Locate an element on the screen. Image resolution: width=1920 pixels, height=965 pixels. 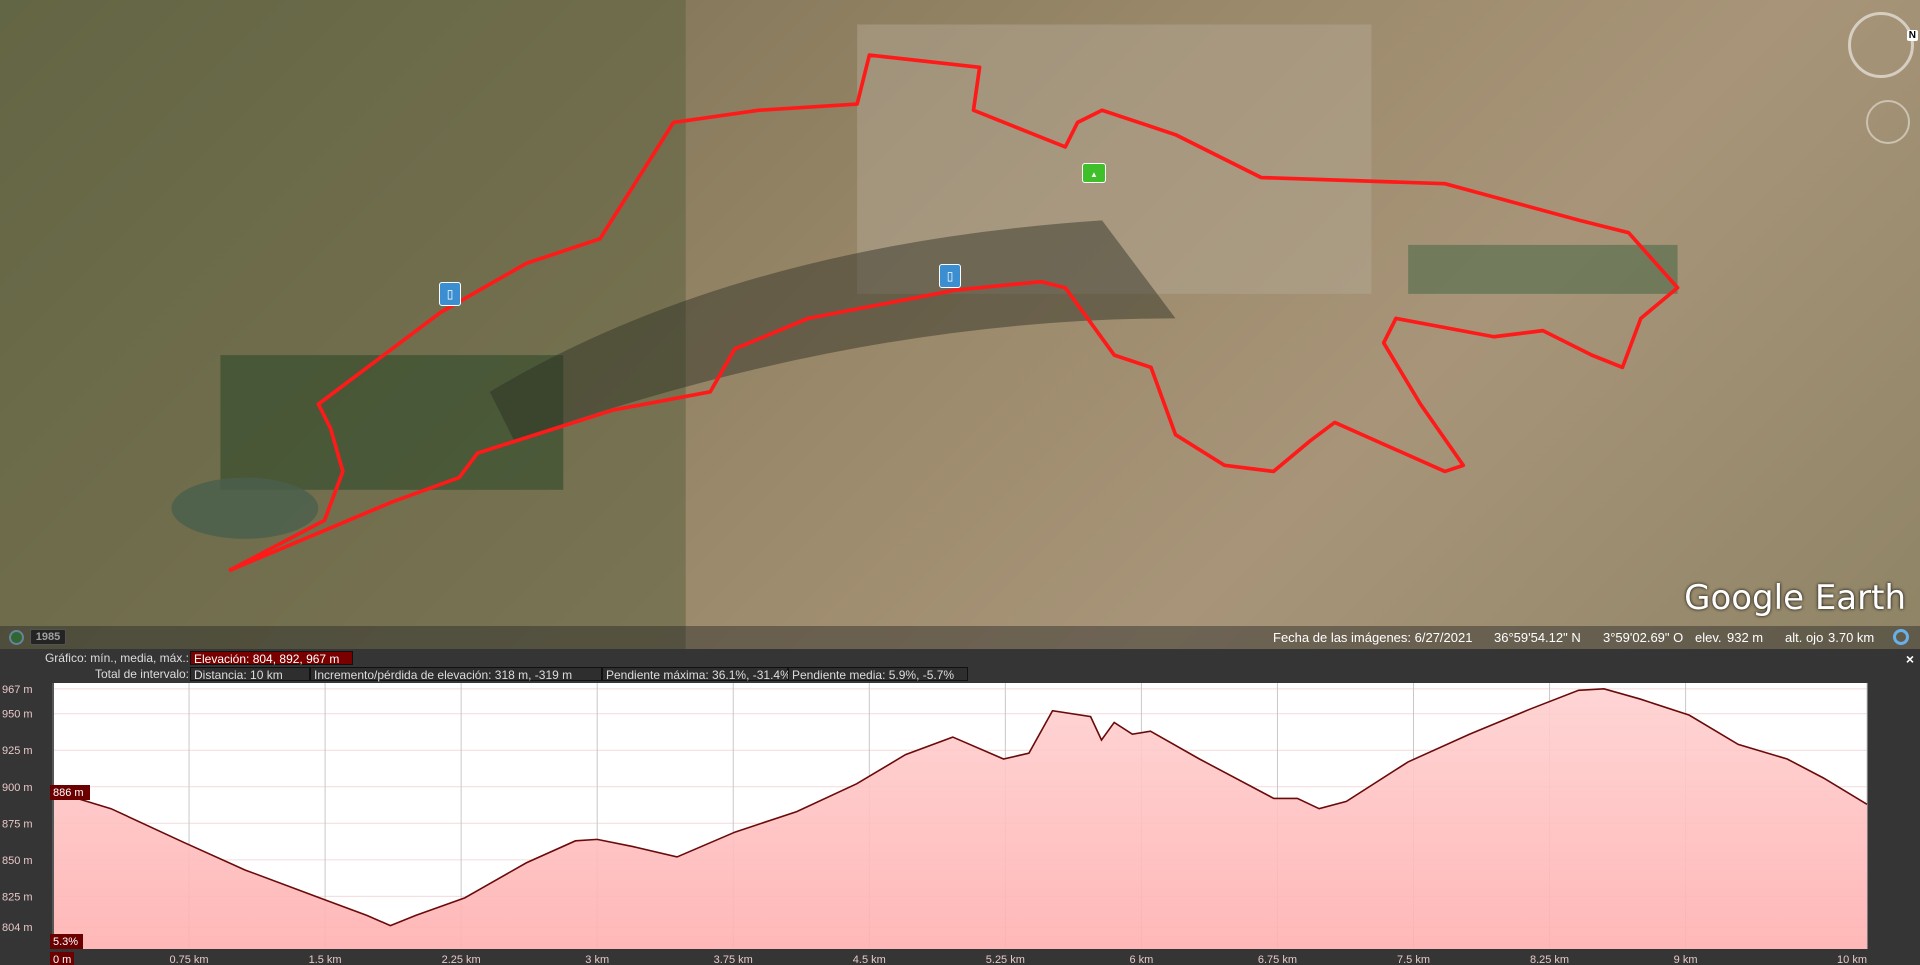
x-tick-label: 4.5 km is located at coordinates (869, 959).